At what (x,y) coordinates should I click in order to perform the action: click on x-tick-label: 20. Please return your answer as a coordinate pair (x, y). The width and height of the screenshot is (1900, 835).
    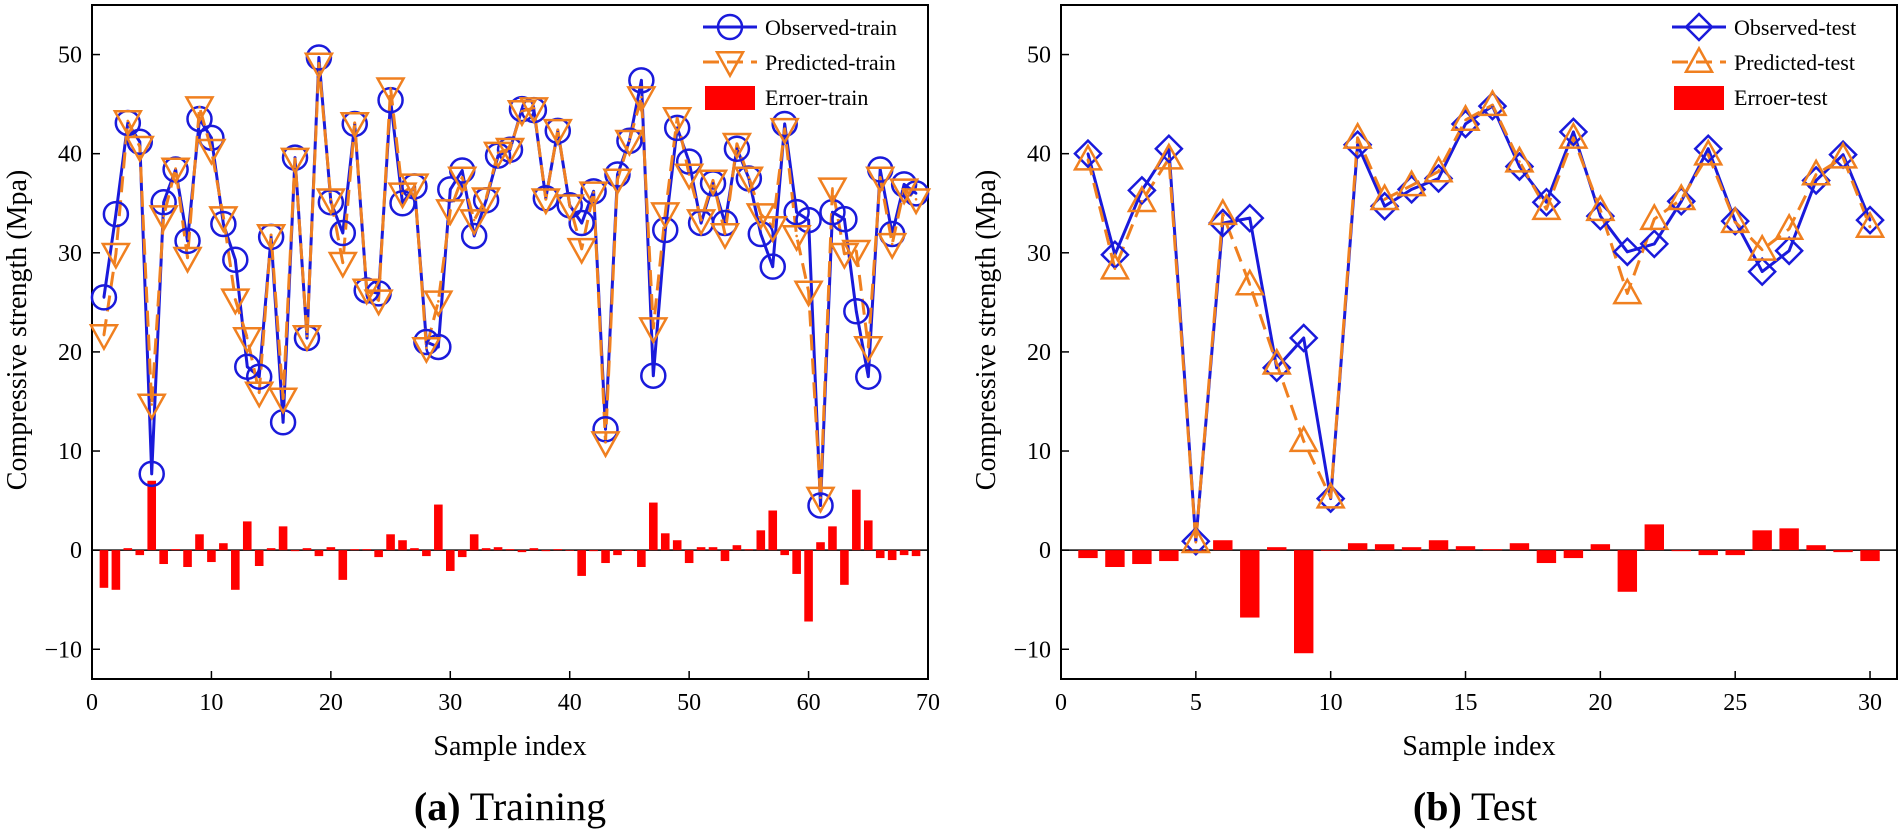
    Looking at the image, I should click on (331, 703).